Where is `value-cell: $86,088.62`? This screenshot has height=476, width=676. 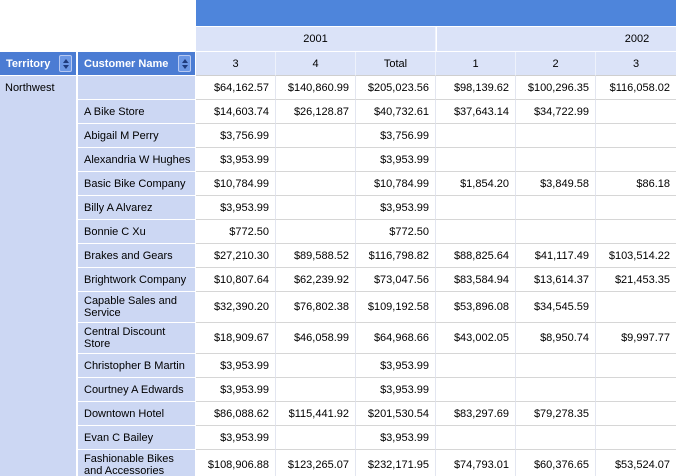 value-cell: $86,088.62 is located at coordinates (236, 414).